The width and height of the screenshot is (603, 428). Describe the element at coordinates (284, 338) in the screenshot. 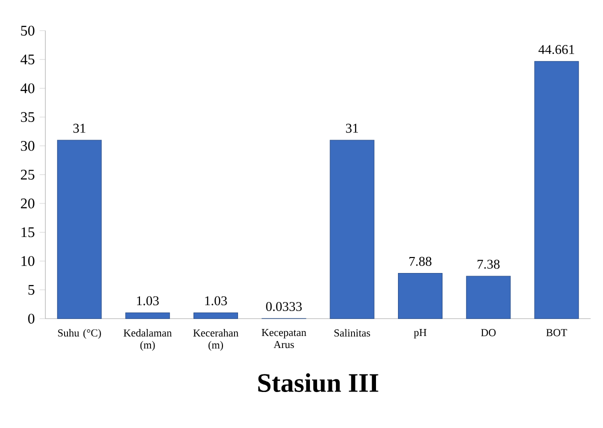

I see `x-tick-label: Kecepatan Arus` at that location.